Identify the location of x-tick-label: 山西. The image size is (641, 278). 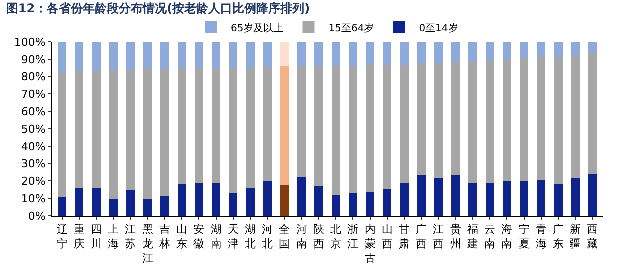
(387, 236).